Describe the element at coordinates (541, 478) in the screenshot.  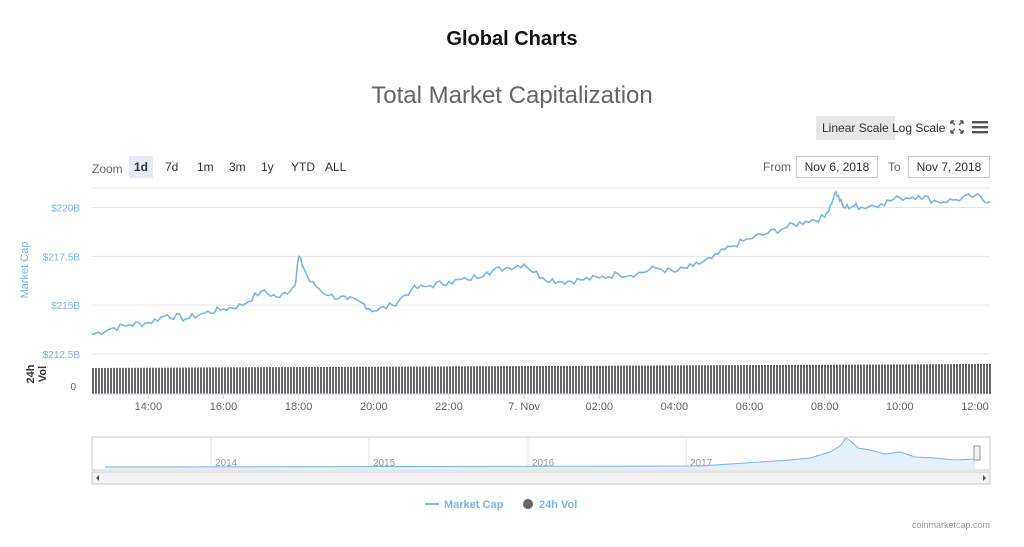
I see `navigator-scrollbar` at that location.